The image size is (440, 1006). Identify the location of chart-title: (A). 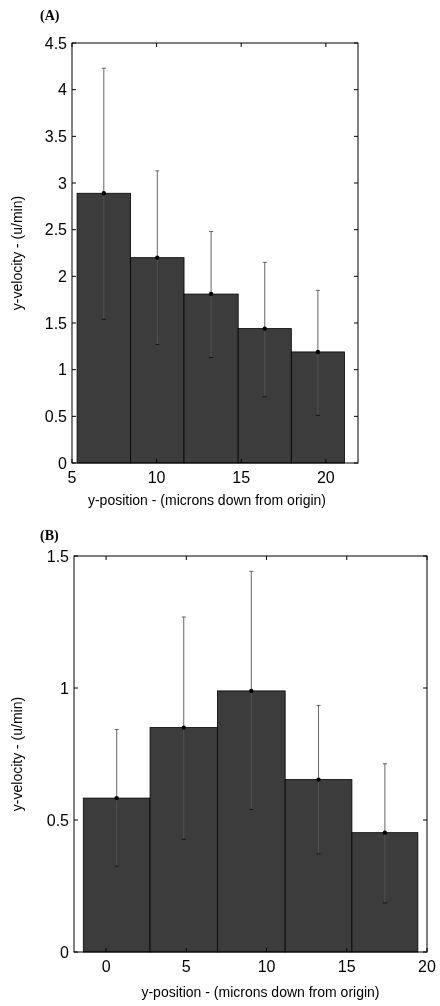
(50, 16).